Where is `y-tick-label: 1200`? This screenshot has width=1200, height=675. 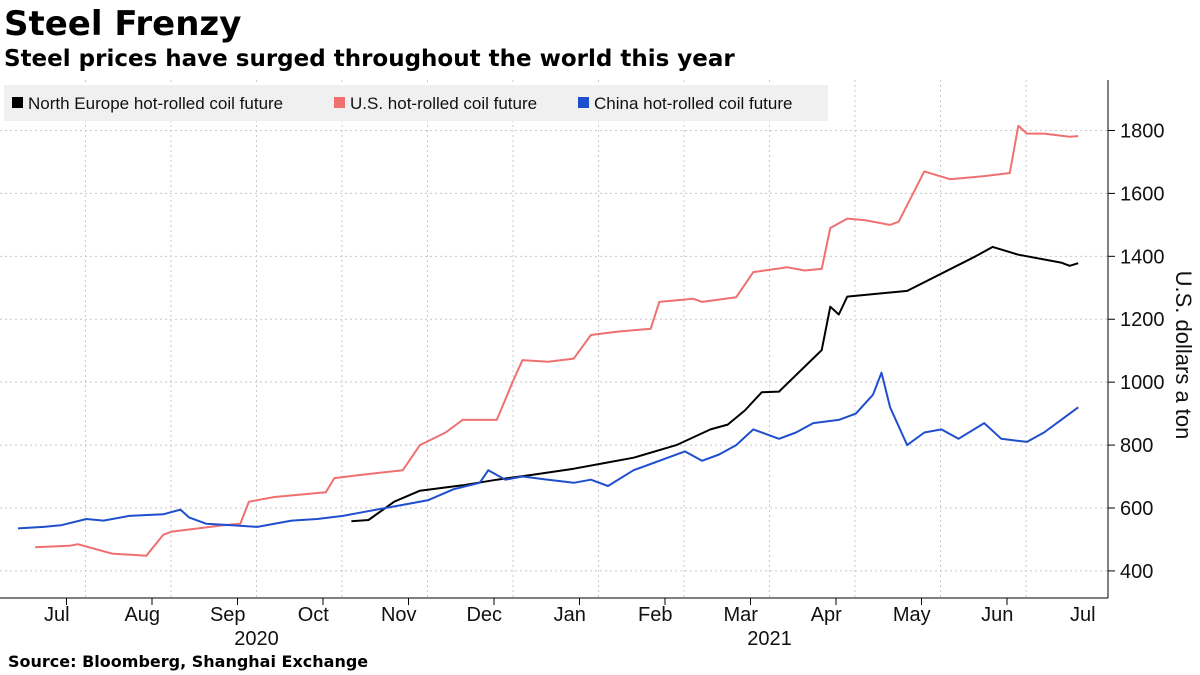
y-tick-label: 1200 is located at coordinates (1142, 320).